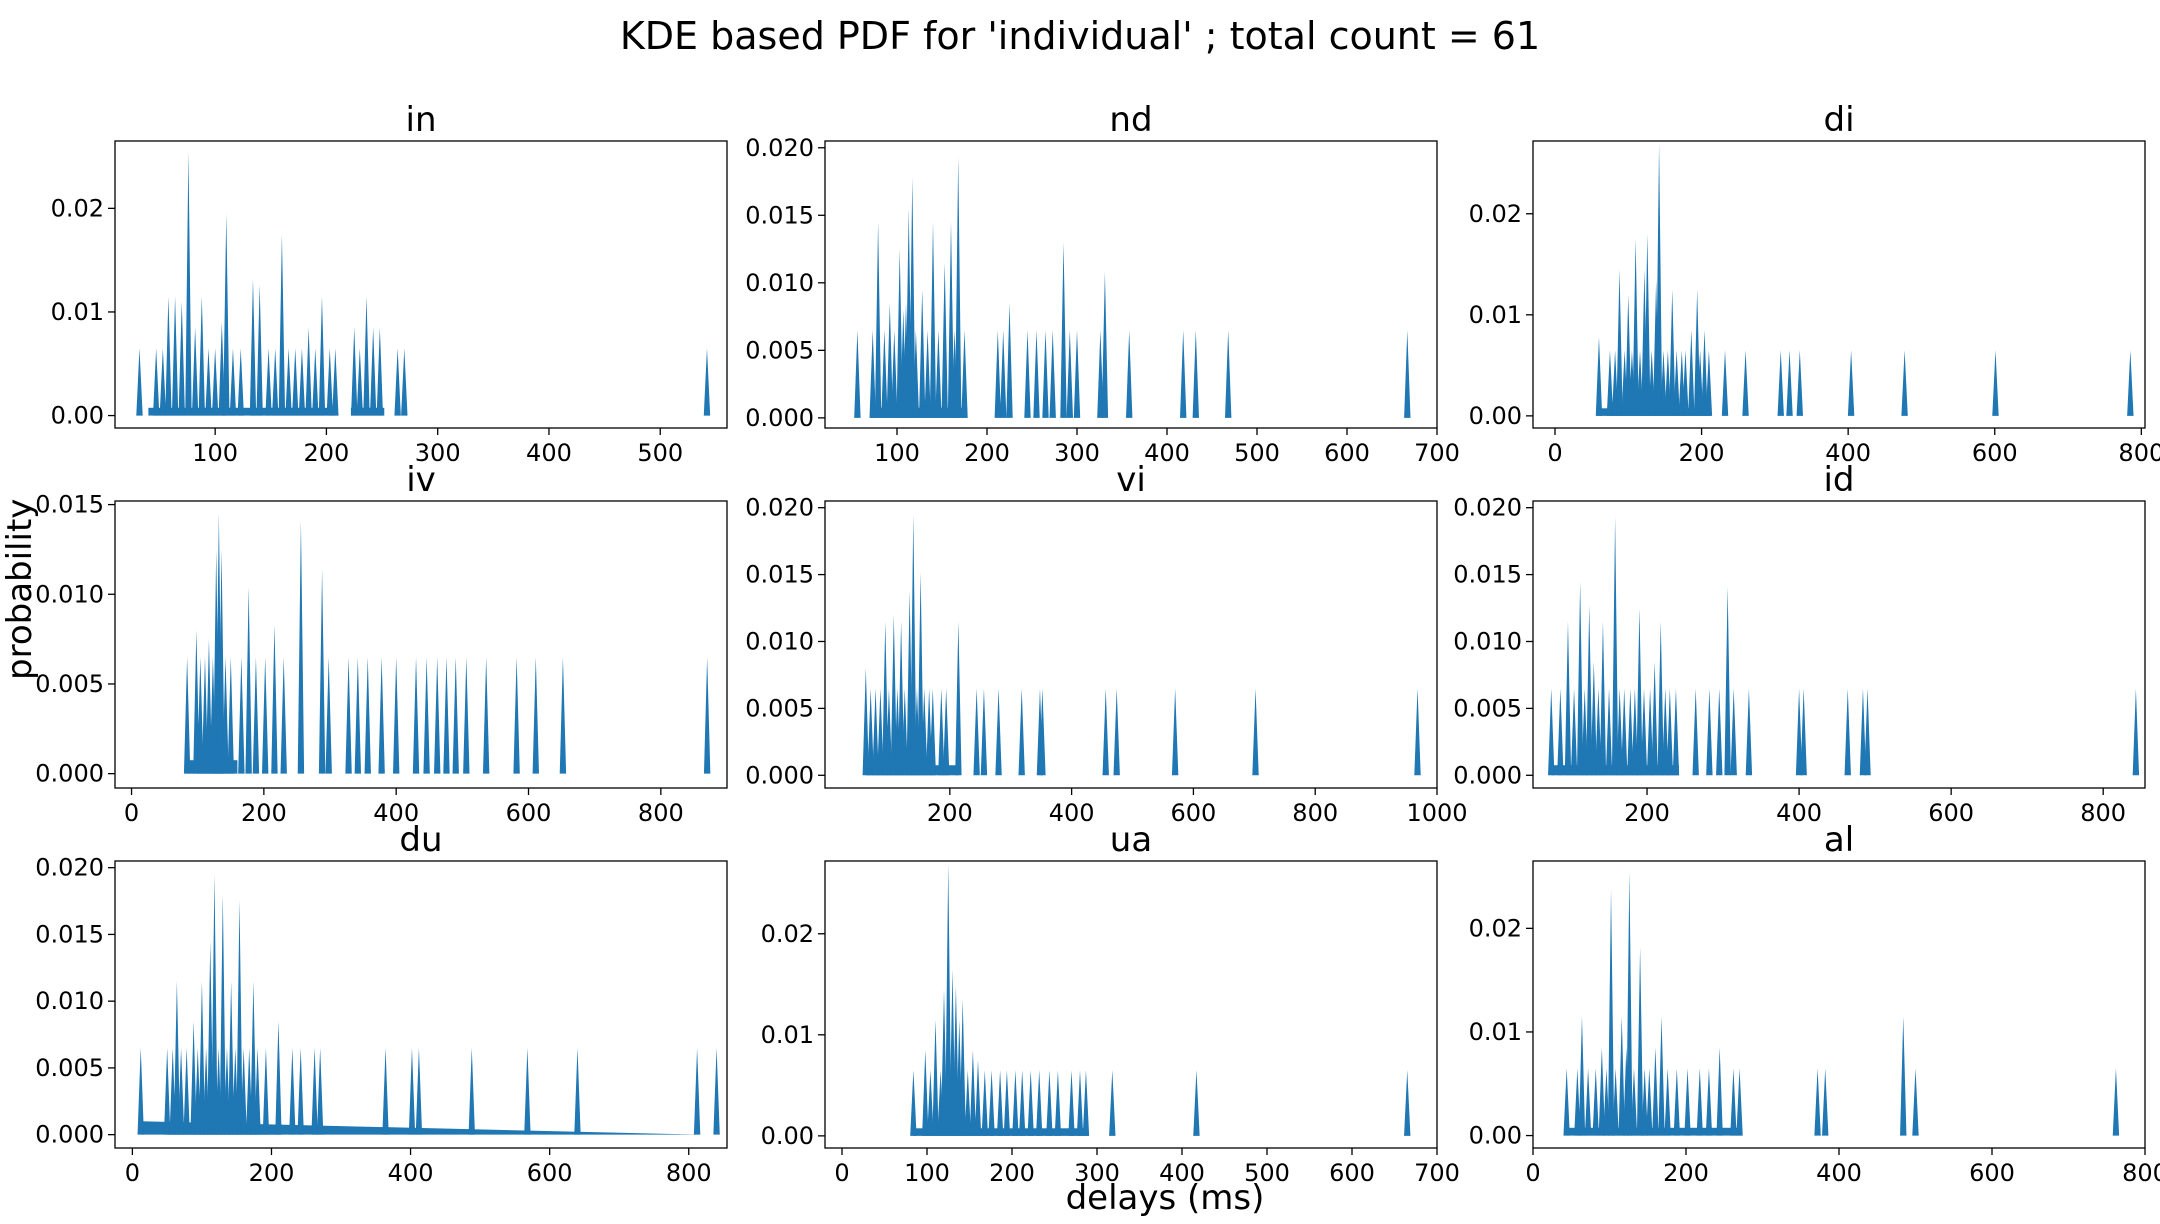 The height and width of the screenshot is (1224, 2160). I want to click on x-tick-label: 300, so click(438, 453).